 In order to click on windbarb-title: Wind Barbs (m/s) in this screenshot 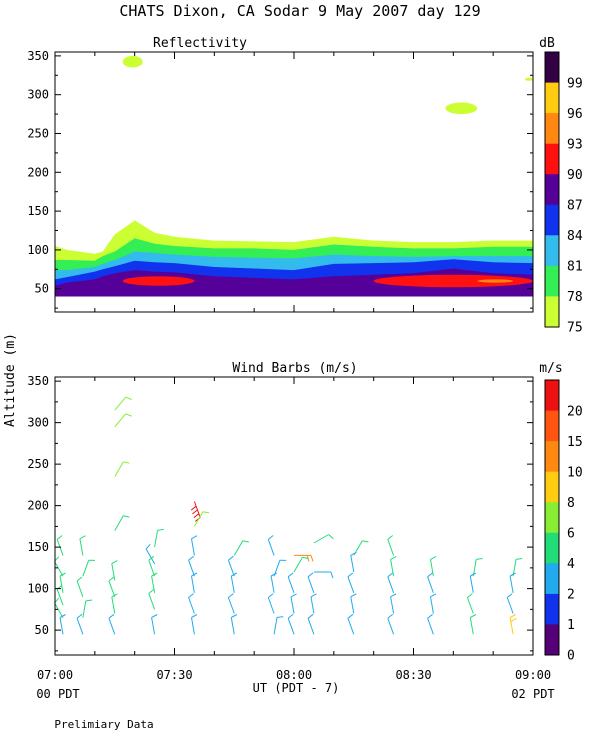, I will do `click(294, 368)`.